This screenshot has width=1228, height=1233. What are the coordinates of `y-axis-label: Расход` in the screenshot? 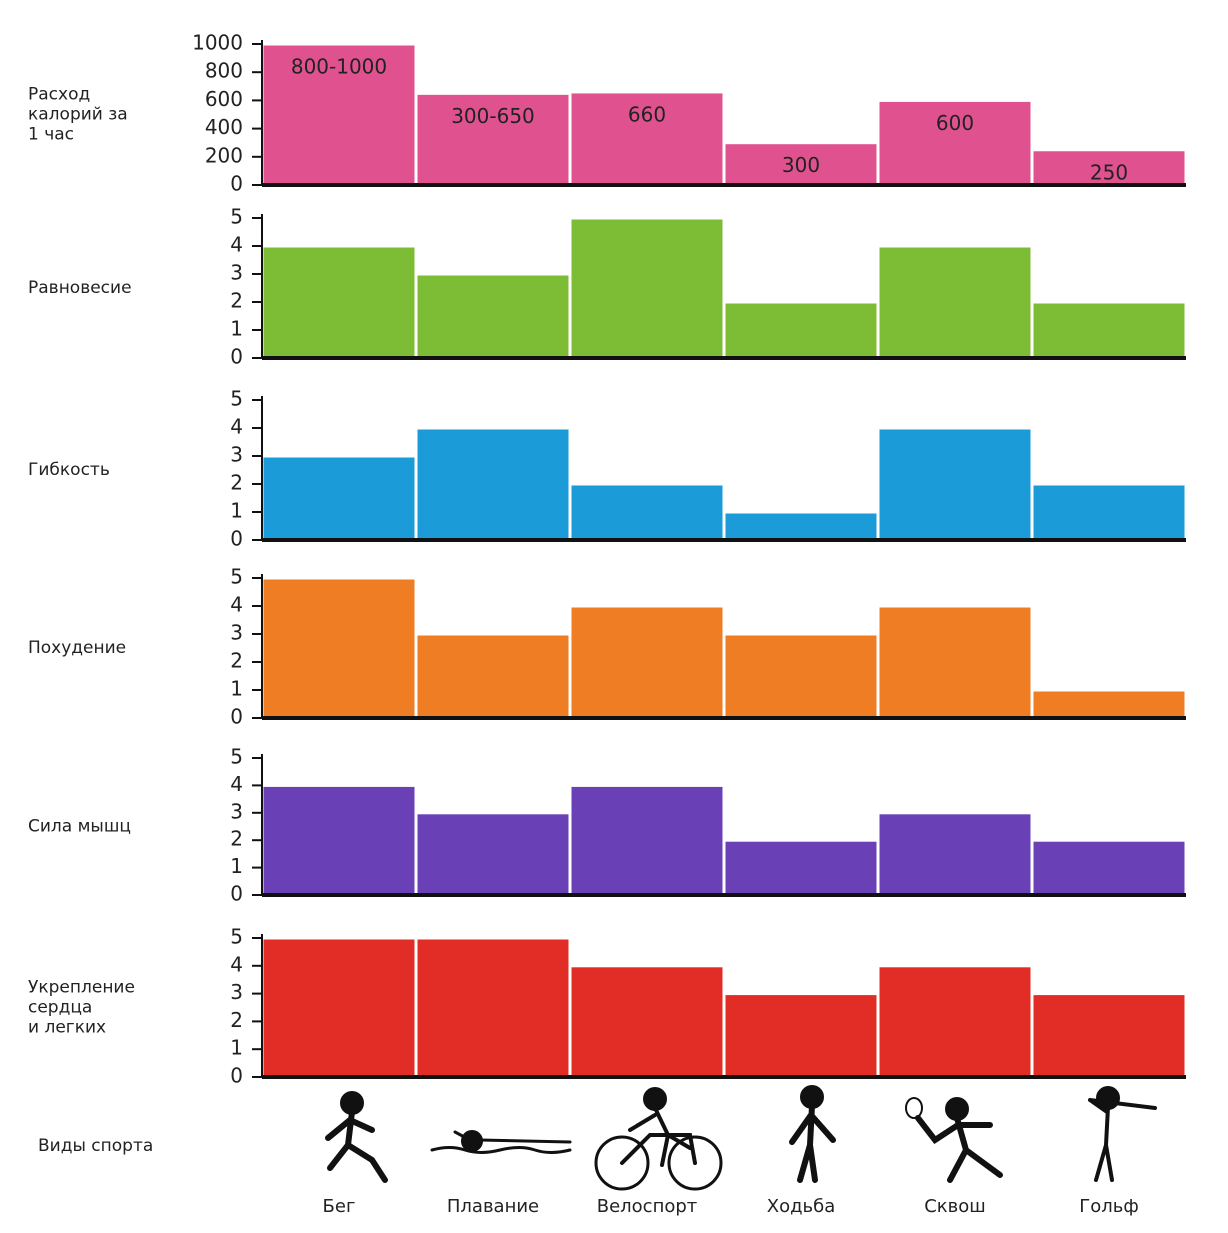 It's located at (59, 95).